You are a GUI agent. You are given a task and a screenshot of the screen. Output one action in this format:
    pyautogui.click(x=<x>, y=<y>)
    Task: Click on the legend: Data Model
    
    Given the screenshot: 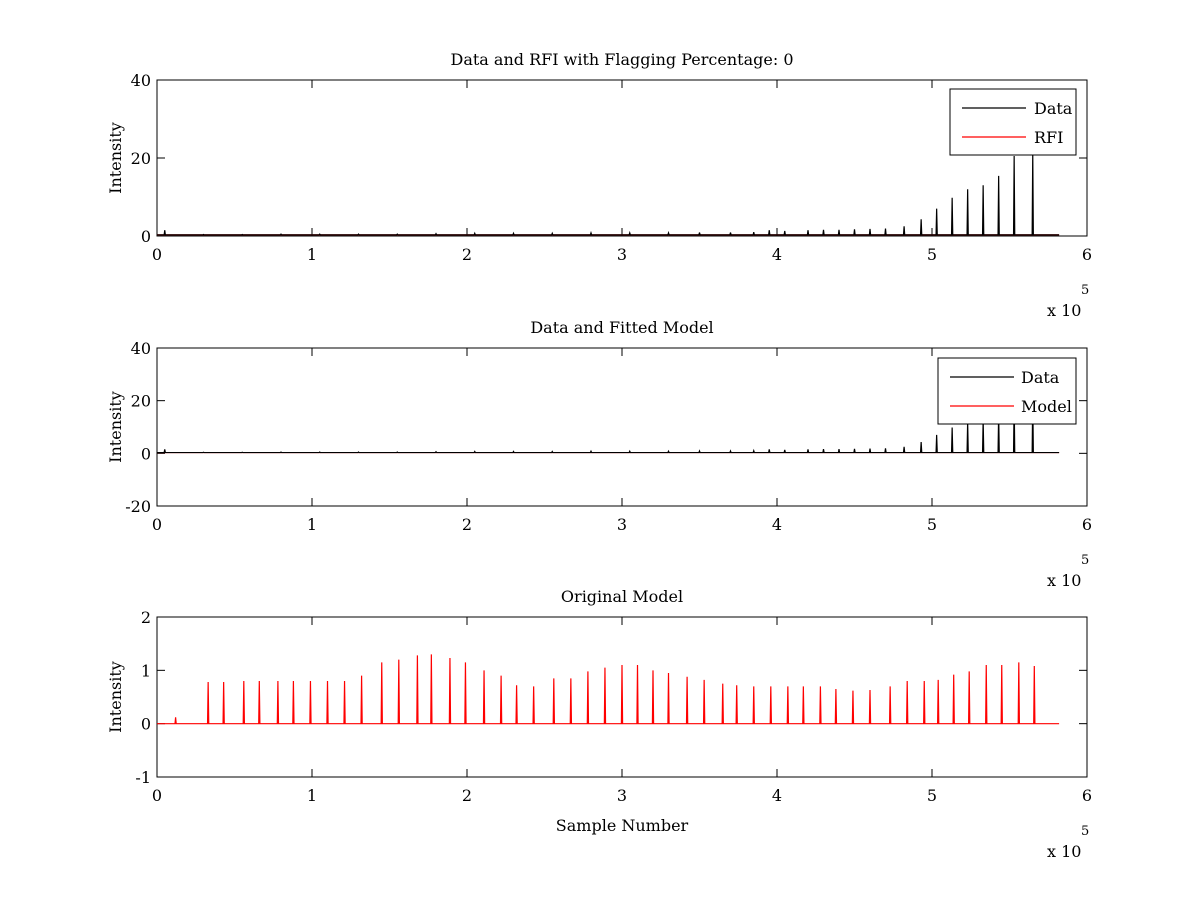 What is the action you would take?
    pyautogui.click(x=1007, y=391)
    